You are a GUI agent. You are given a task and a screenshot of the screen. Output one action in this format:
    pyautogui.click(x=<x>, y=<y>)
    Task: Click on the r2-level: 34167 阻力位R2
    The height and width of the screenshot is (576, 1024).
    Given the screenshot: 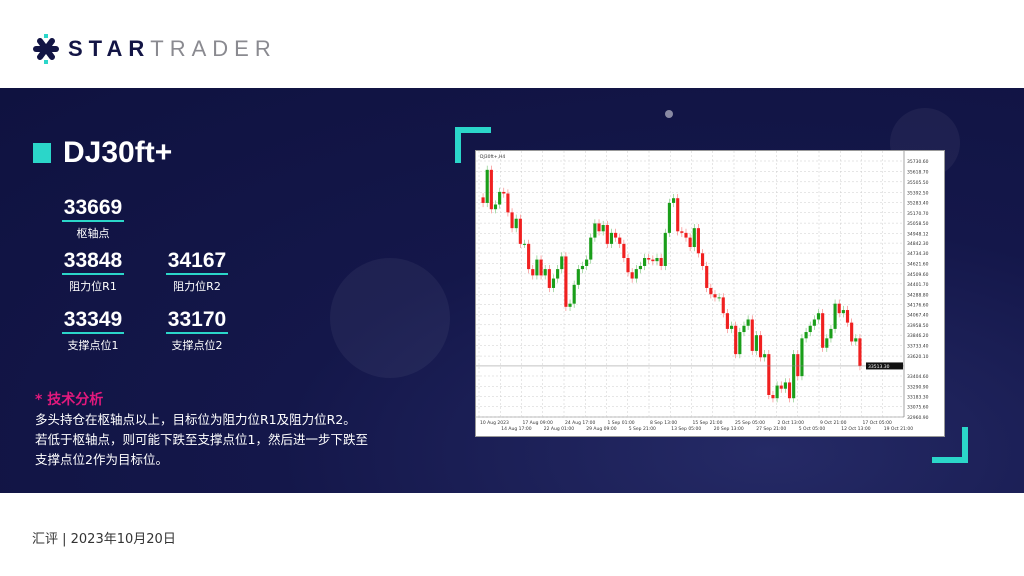 What is the action you would take?
    pyautogui.click(x=197, y=271)
    